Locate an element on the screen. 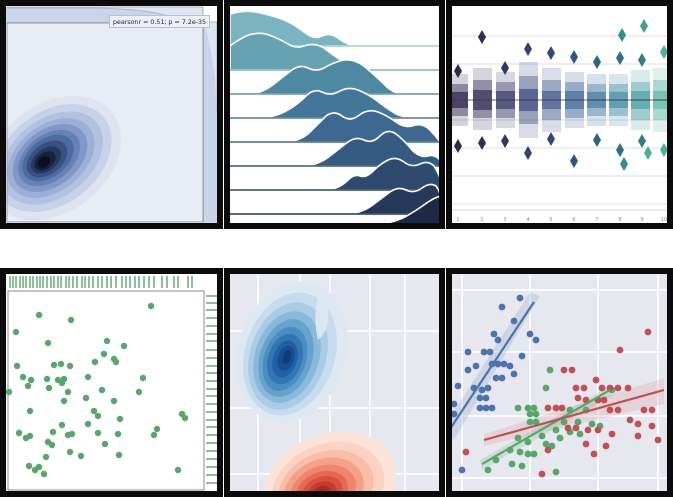 The height and width of the screenshot is (497, 673). boxen-boxes is located at coordinates (559, 100).